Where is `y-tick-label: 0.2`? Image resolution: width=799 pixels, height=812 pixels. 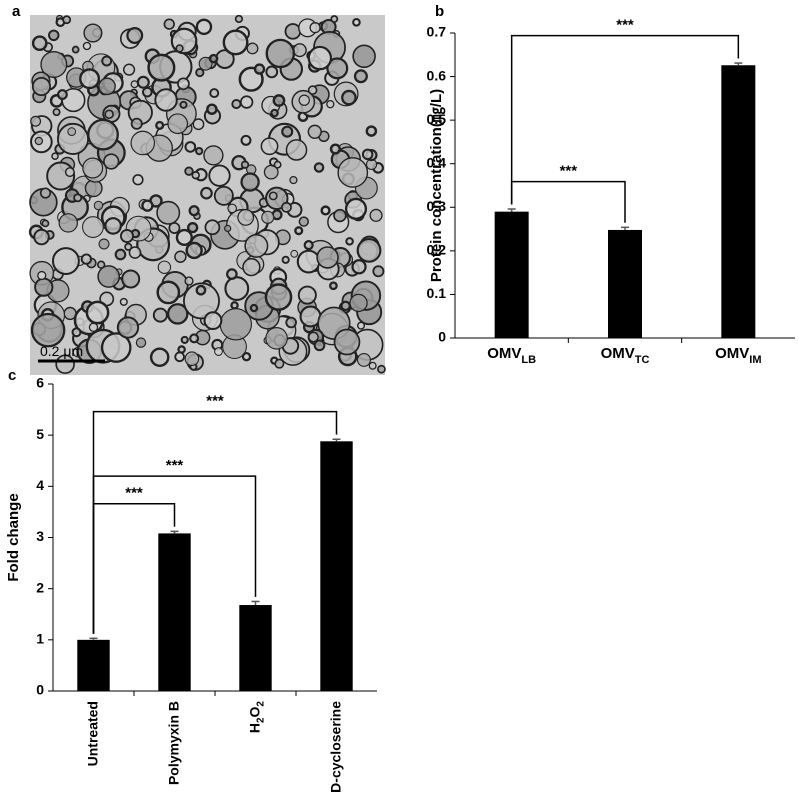 y-tick-label: 0.2 is located at coordinates (437, 250).